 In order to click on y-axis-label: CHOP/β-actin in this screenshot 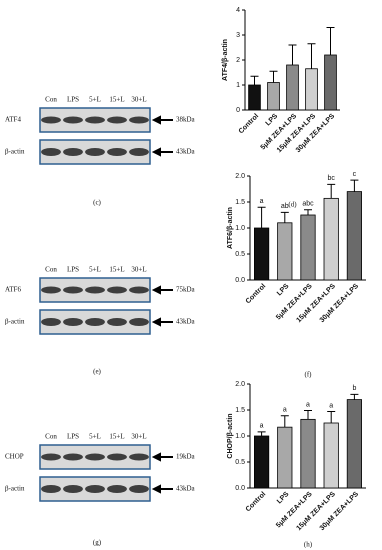, I will do `click(230, 435)`.